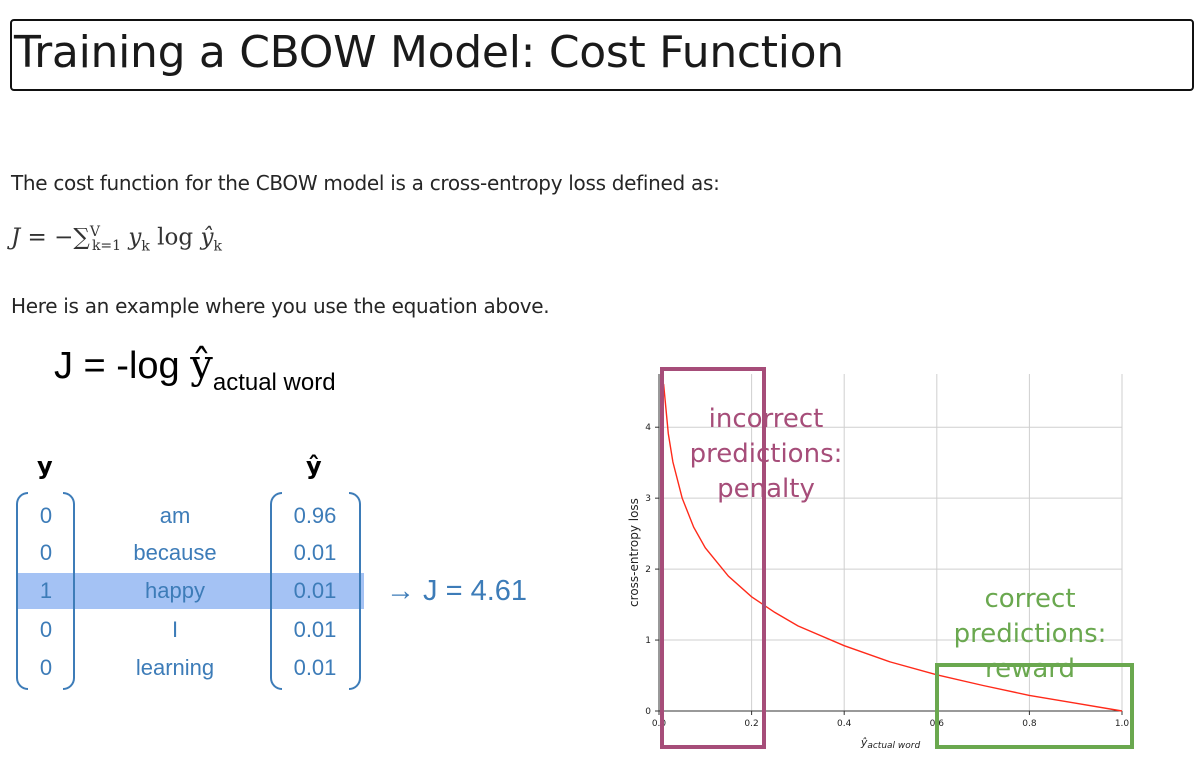 This screenshot has height=757, width=1201. I want to click on yhat-value: 0.96, so click(315, 515).